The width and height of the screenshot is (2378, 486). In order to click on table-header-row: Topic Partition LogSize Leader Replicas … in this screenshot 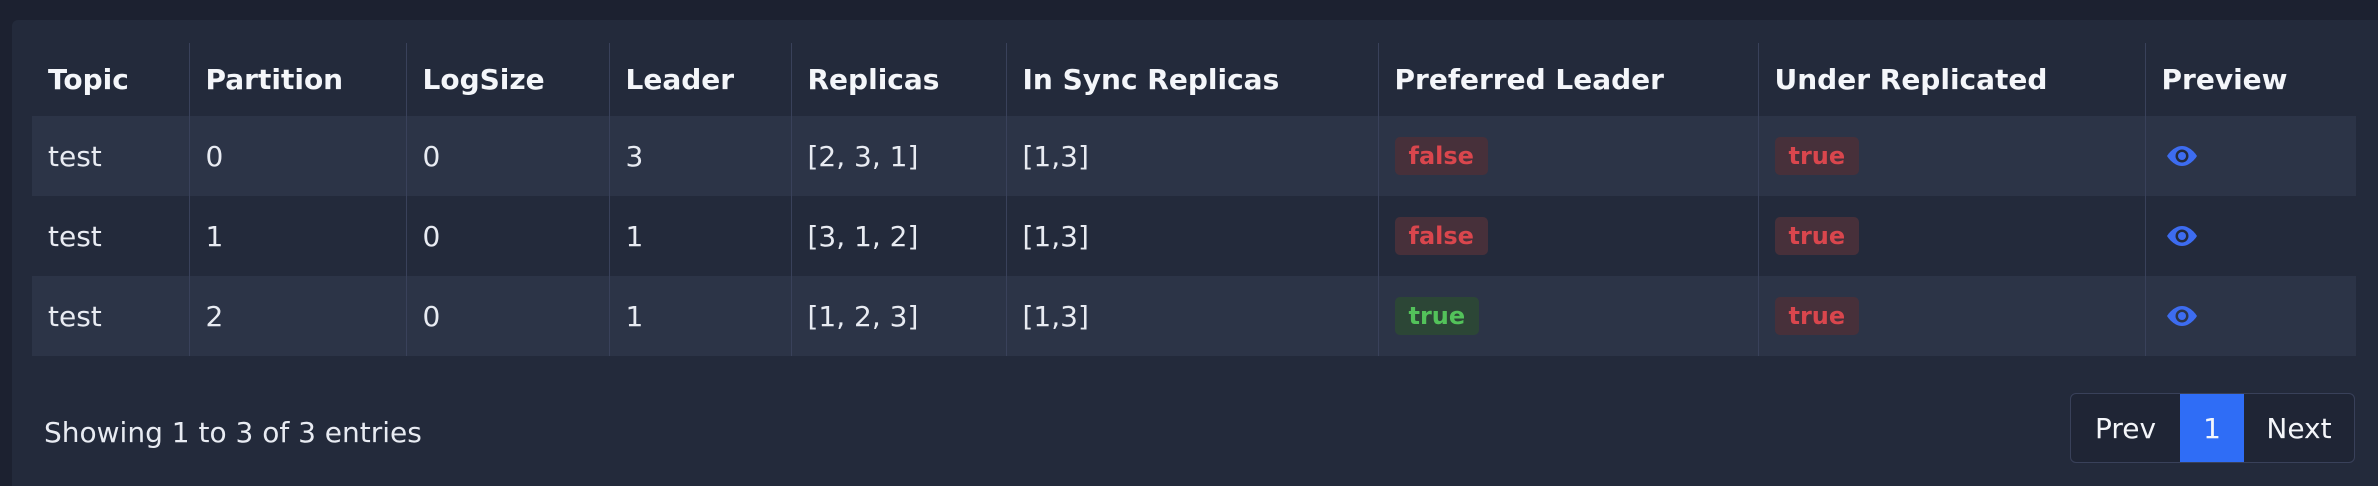, I will do `click(1194, 79)`.